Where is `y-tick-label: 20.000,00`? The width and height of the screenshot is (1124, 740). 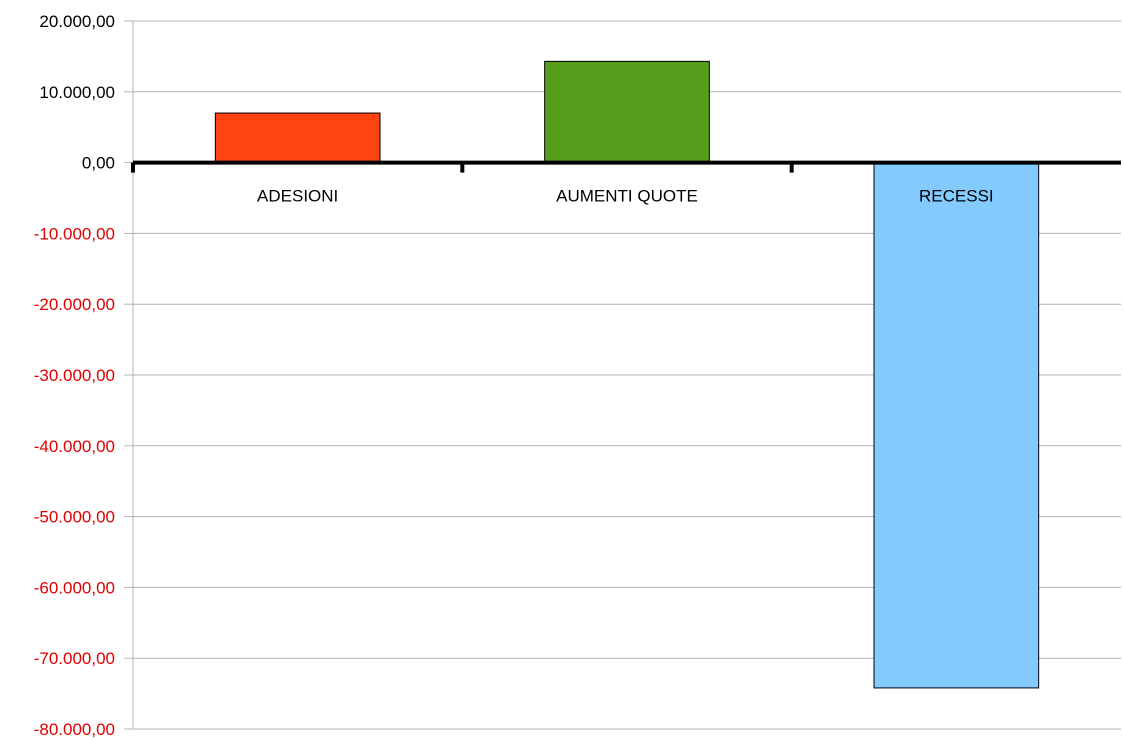 y-tick-label: 20.000,00 is located at coordinates (77, 21).